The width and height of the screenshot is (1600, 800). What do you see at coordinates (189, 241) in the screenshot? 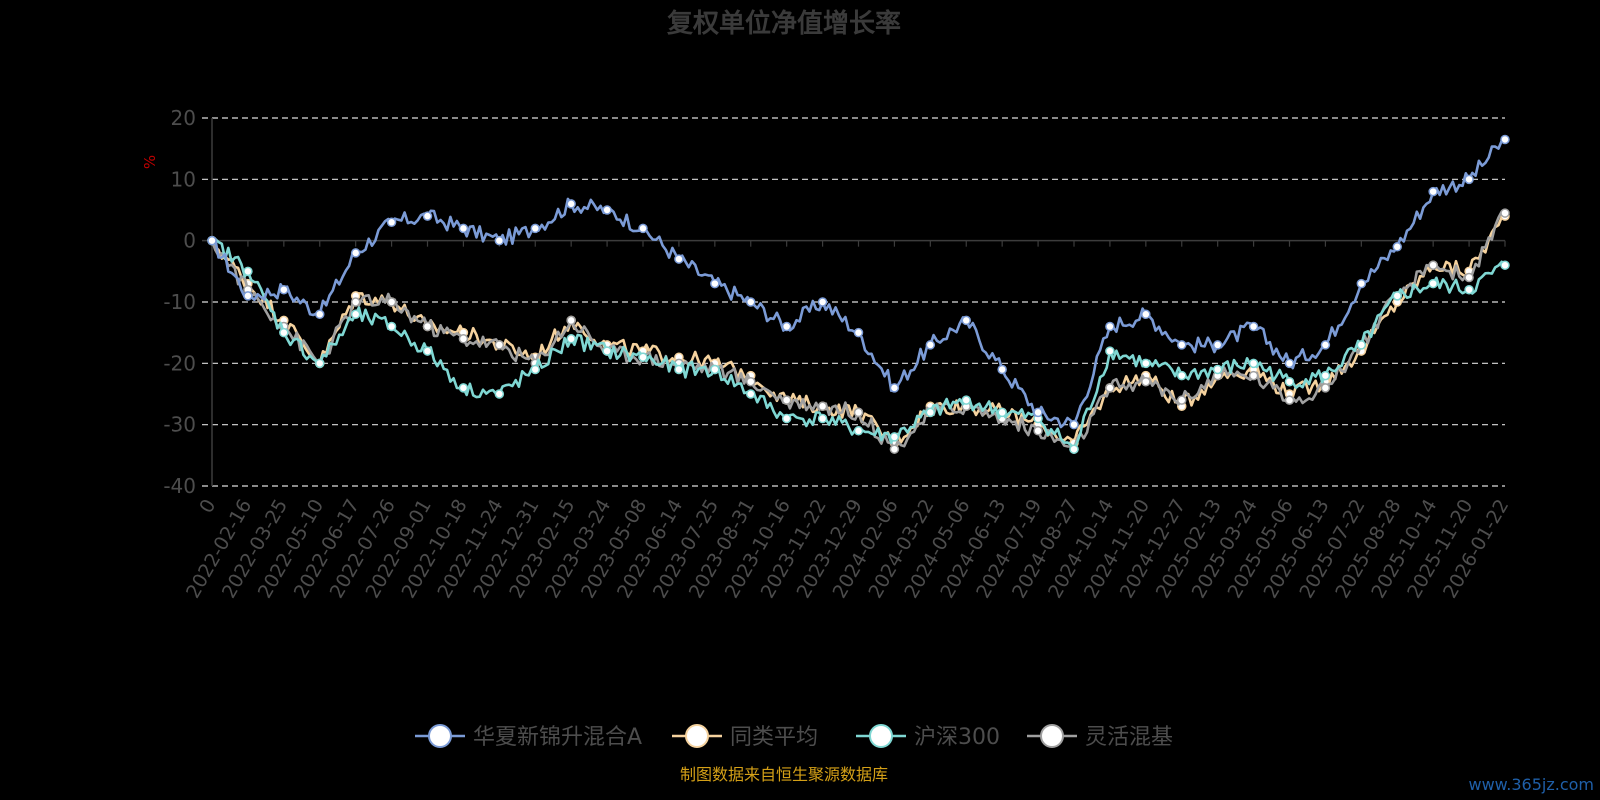
I see `y-tick-label: 0` at bounding box center [189, 241].